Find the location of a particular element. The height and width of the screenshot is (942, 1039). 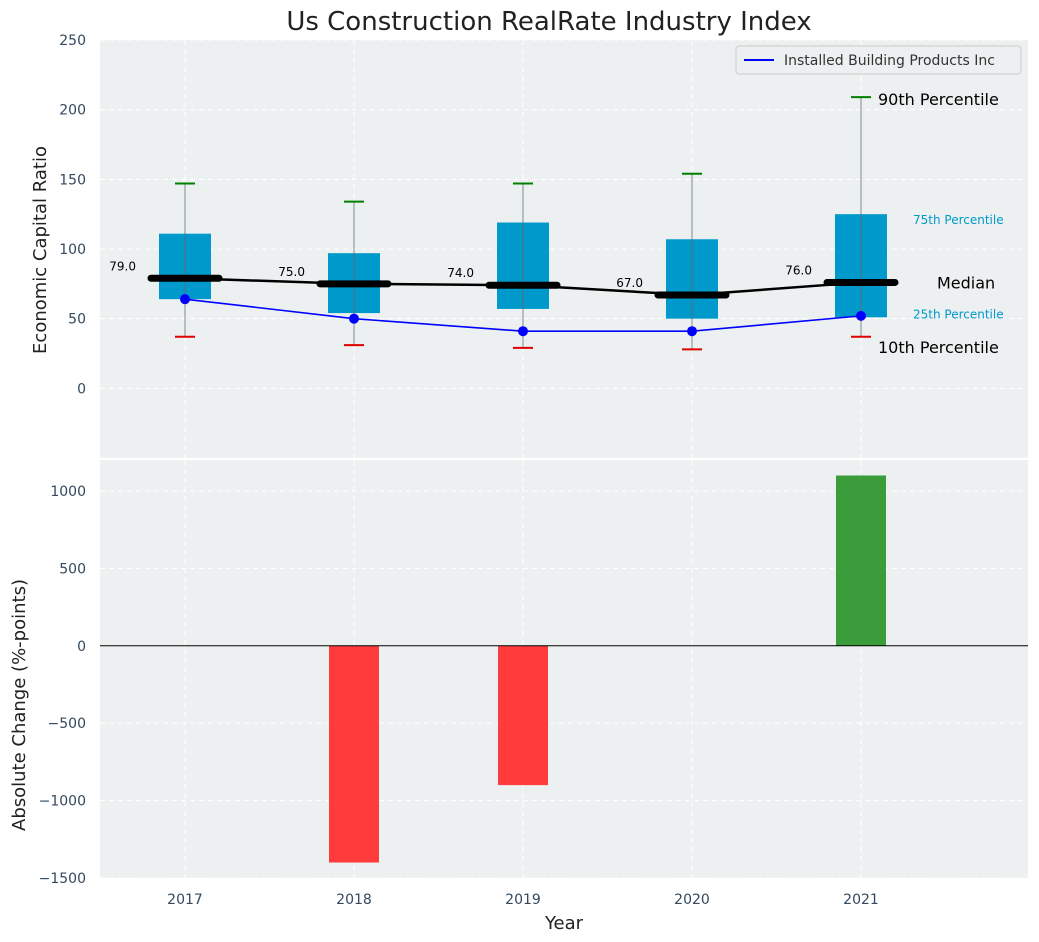

bottom-y-tick: 500 is located at coordinates (72, 569).